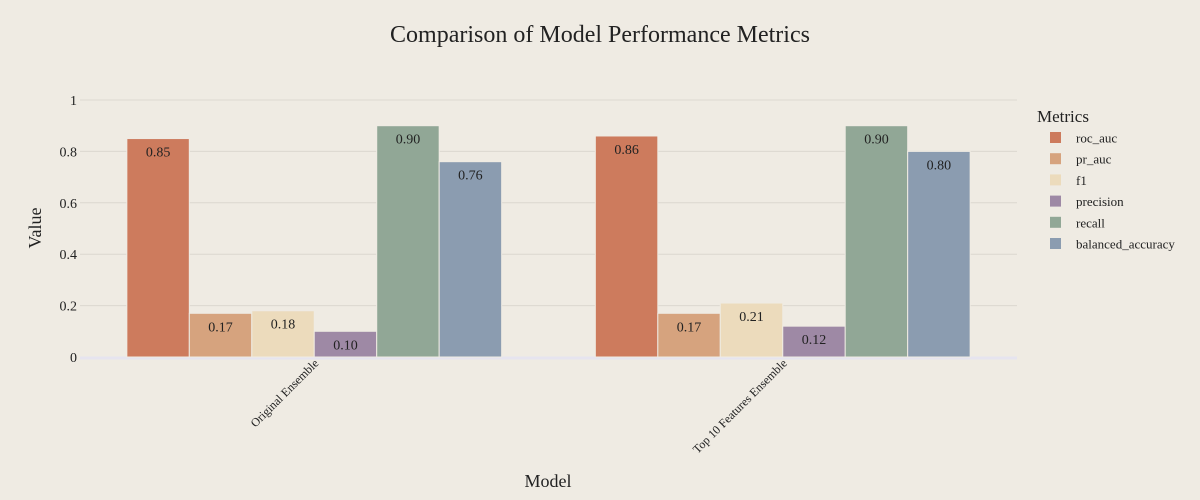  Describe the element at coordinates (283, 325) in the screenshot. I see `data-label: 0.18` at that location.